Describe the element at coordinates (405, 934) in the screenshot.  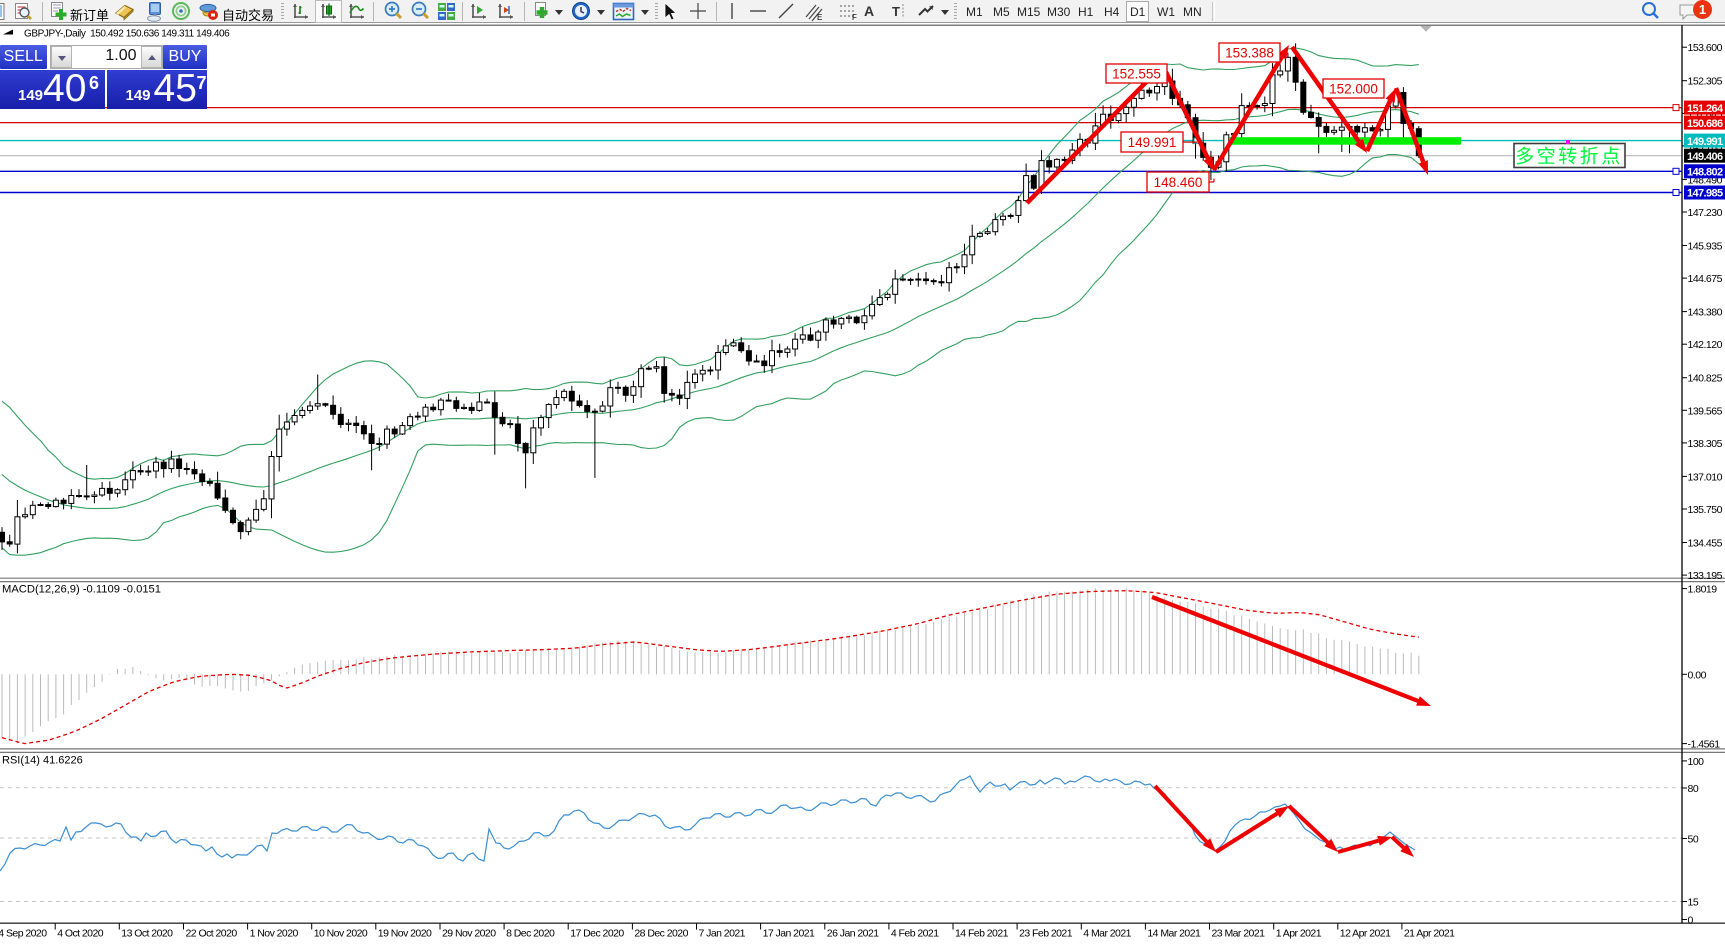
I see `svg-text: 19 Nov 2020` at that location.